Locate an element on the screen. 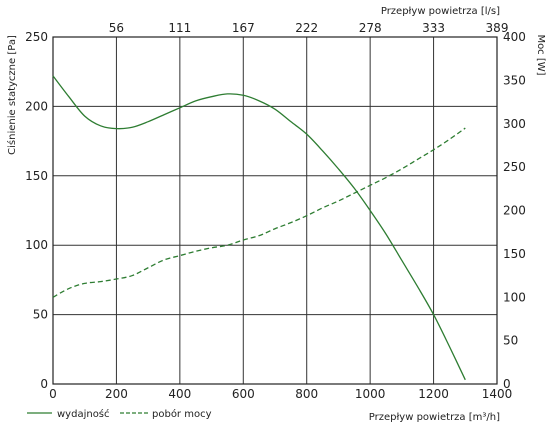 This screenshot has width=550, height=430. x-bottom-tick-200: 200 is located at coordinates (116, 394).